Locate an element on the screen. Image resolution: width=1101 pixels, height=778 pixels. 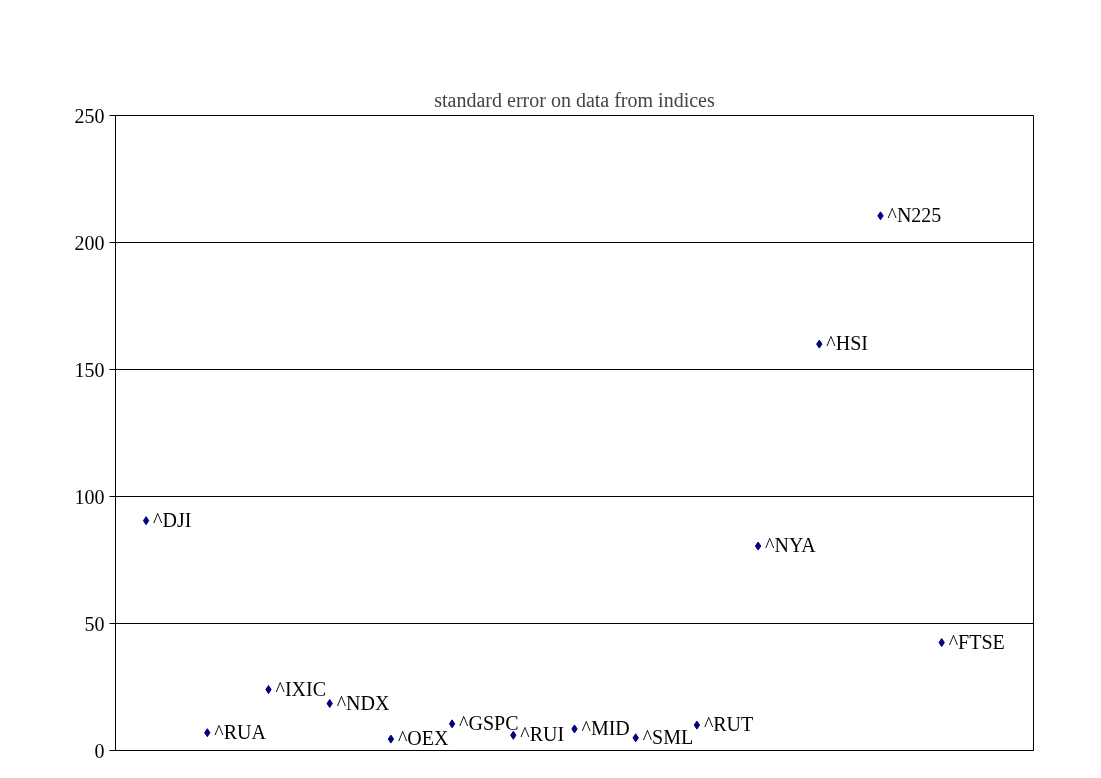
annotation: ^NDX is located at coordinates (363, 702).